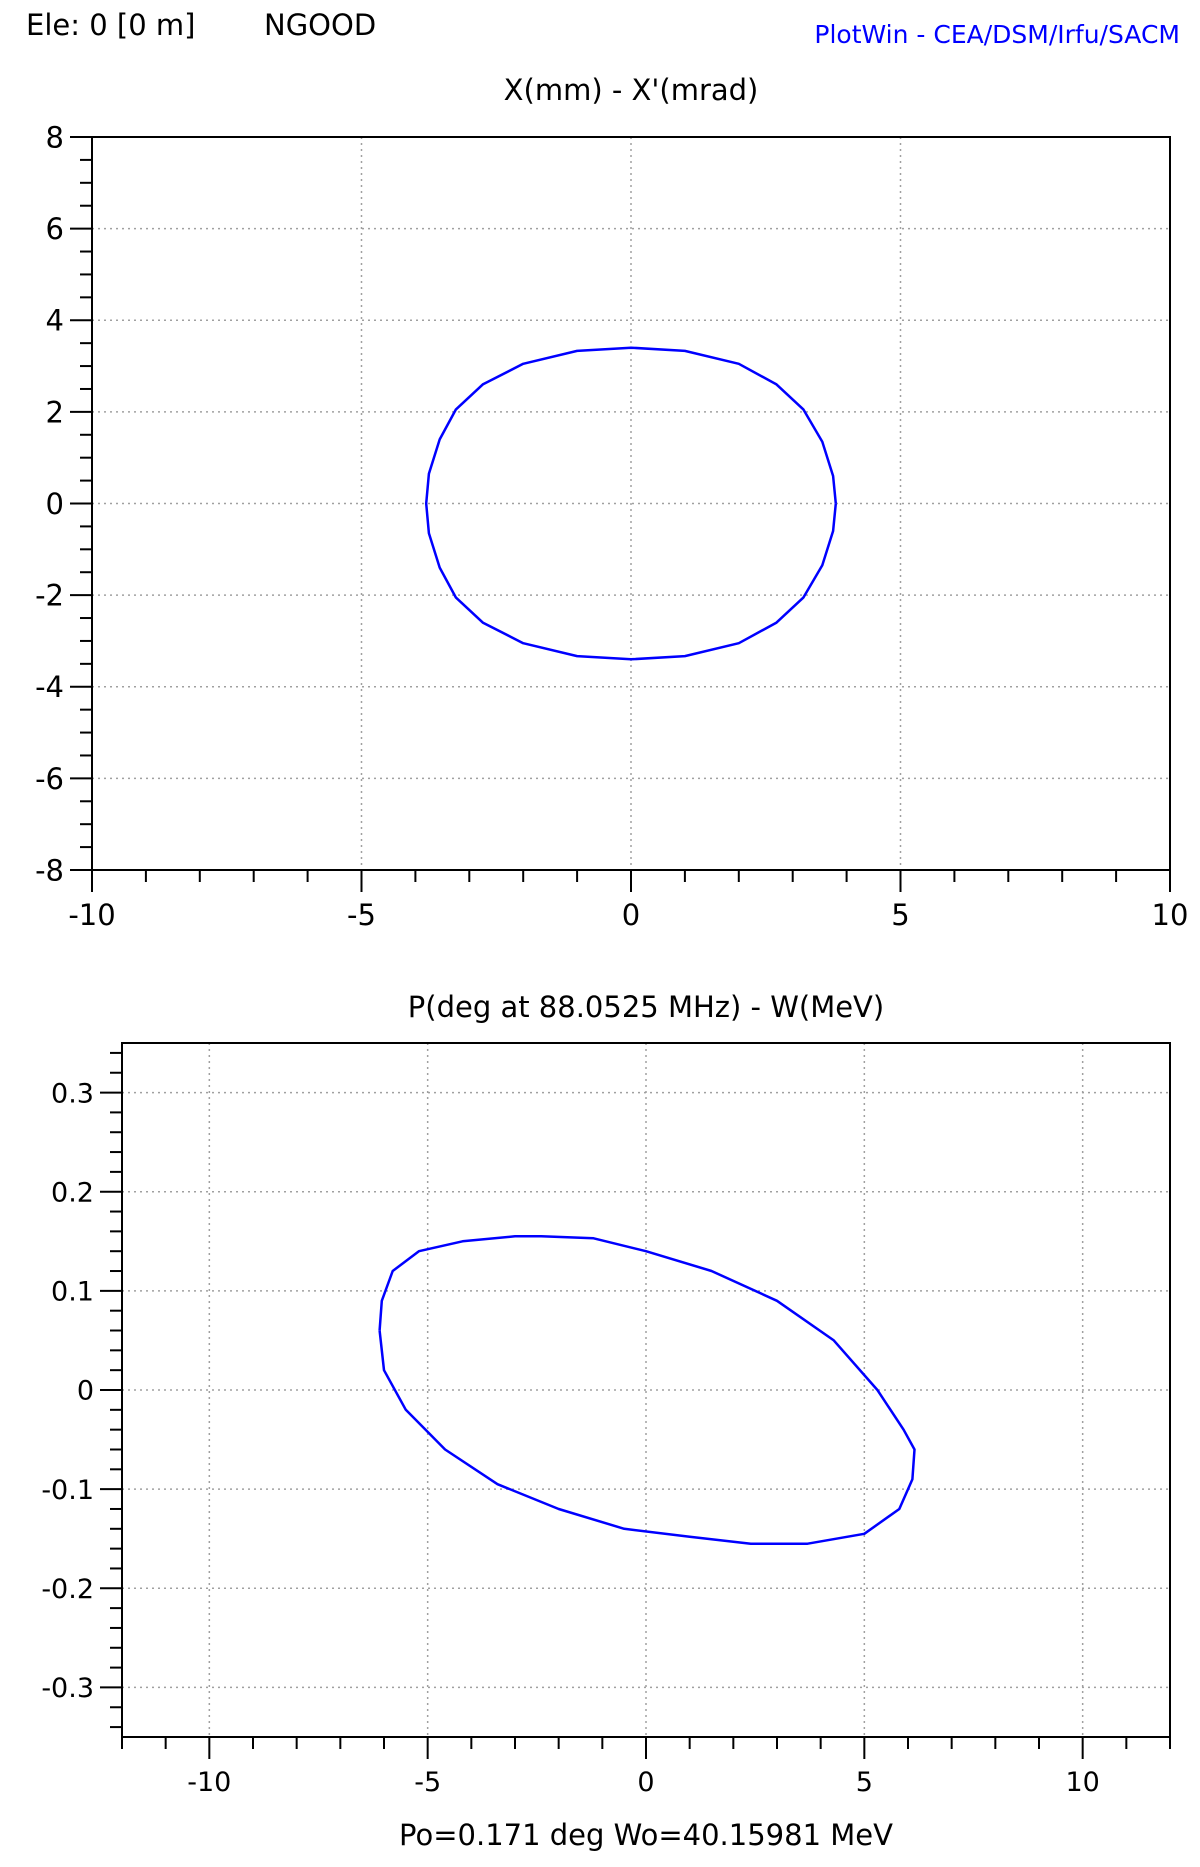 Image resolution: width=1200 pixels, height=1867 pixels. I want to click on y-tick-label: -4, so click(49, 687).